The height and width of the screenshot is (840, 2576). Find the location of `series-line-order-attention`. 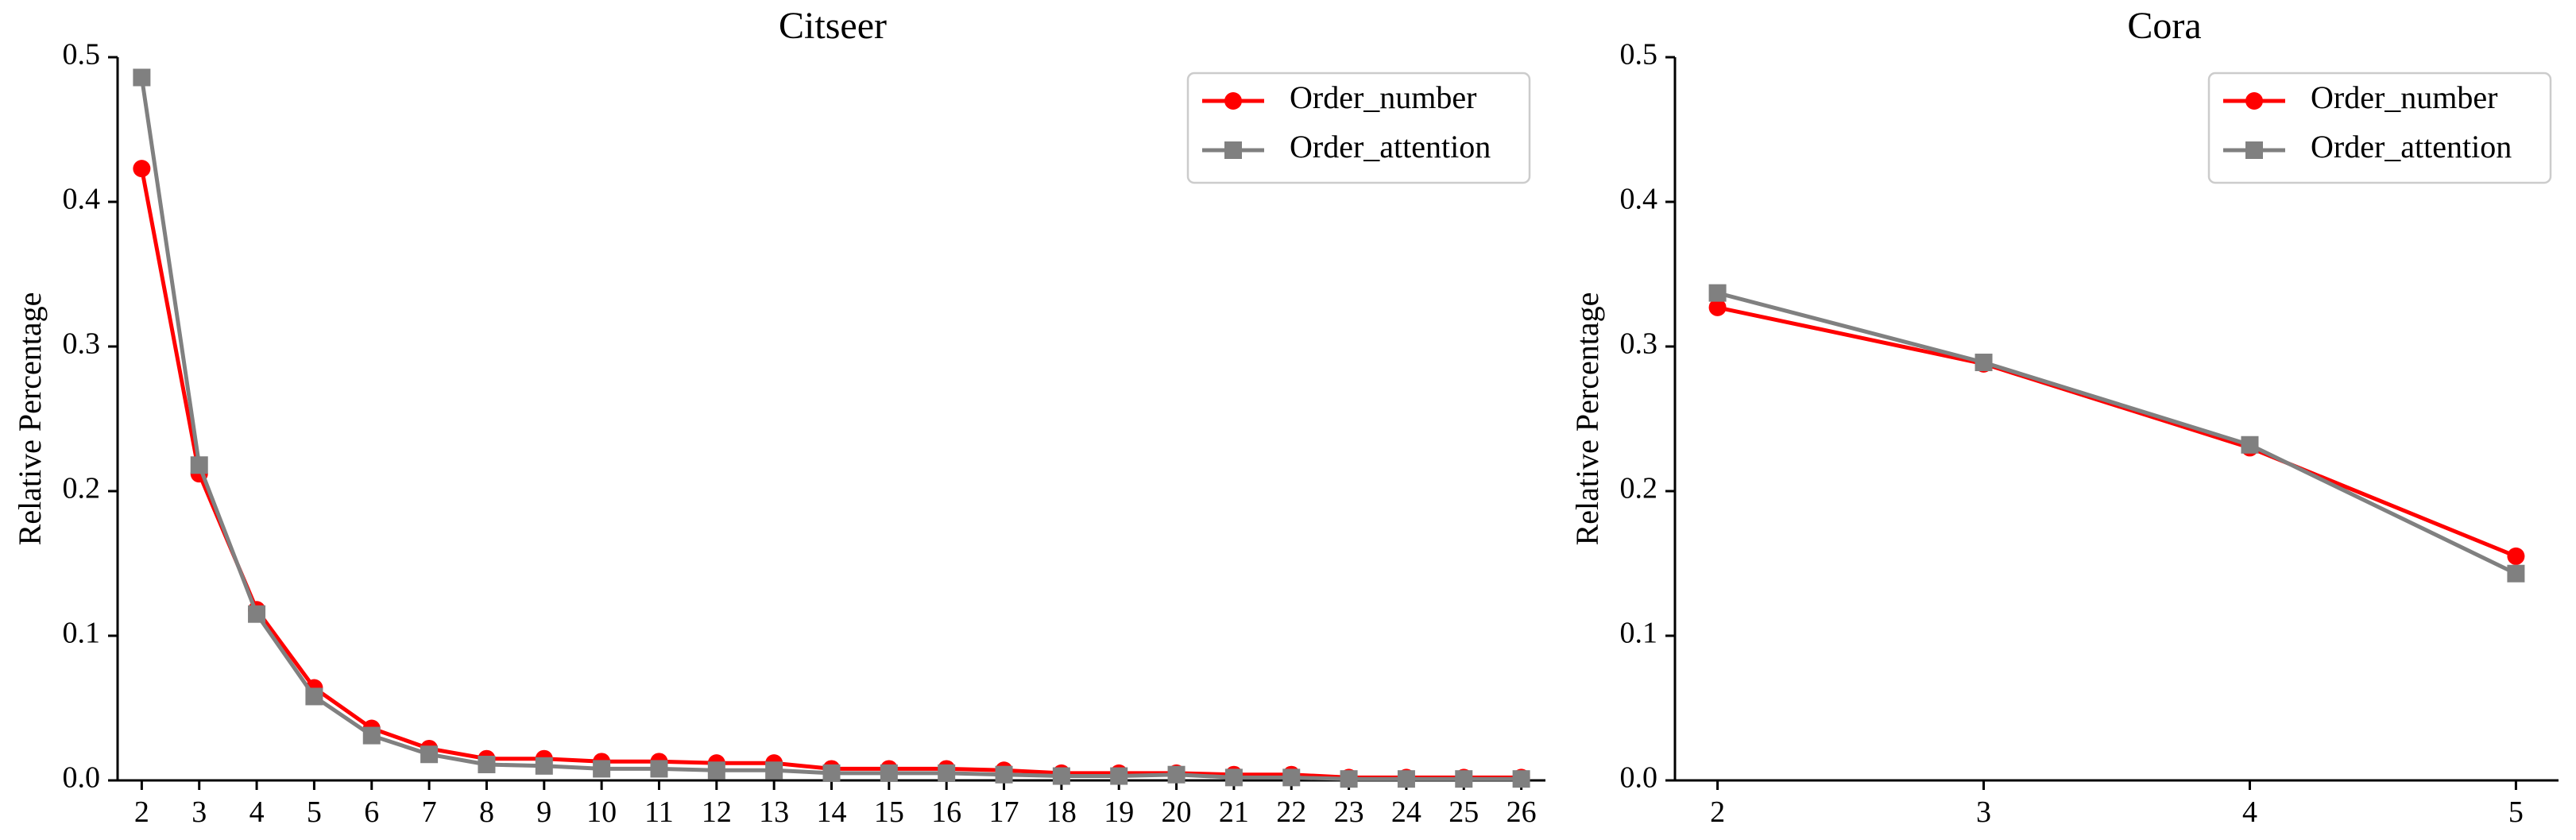

series-line-order-attention is located at coordinates (2116, 433).